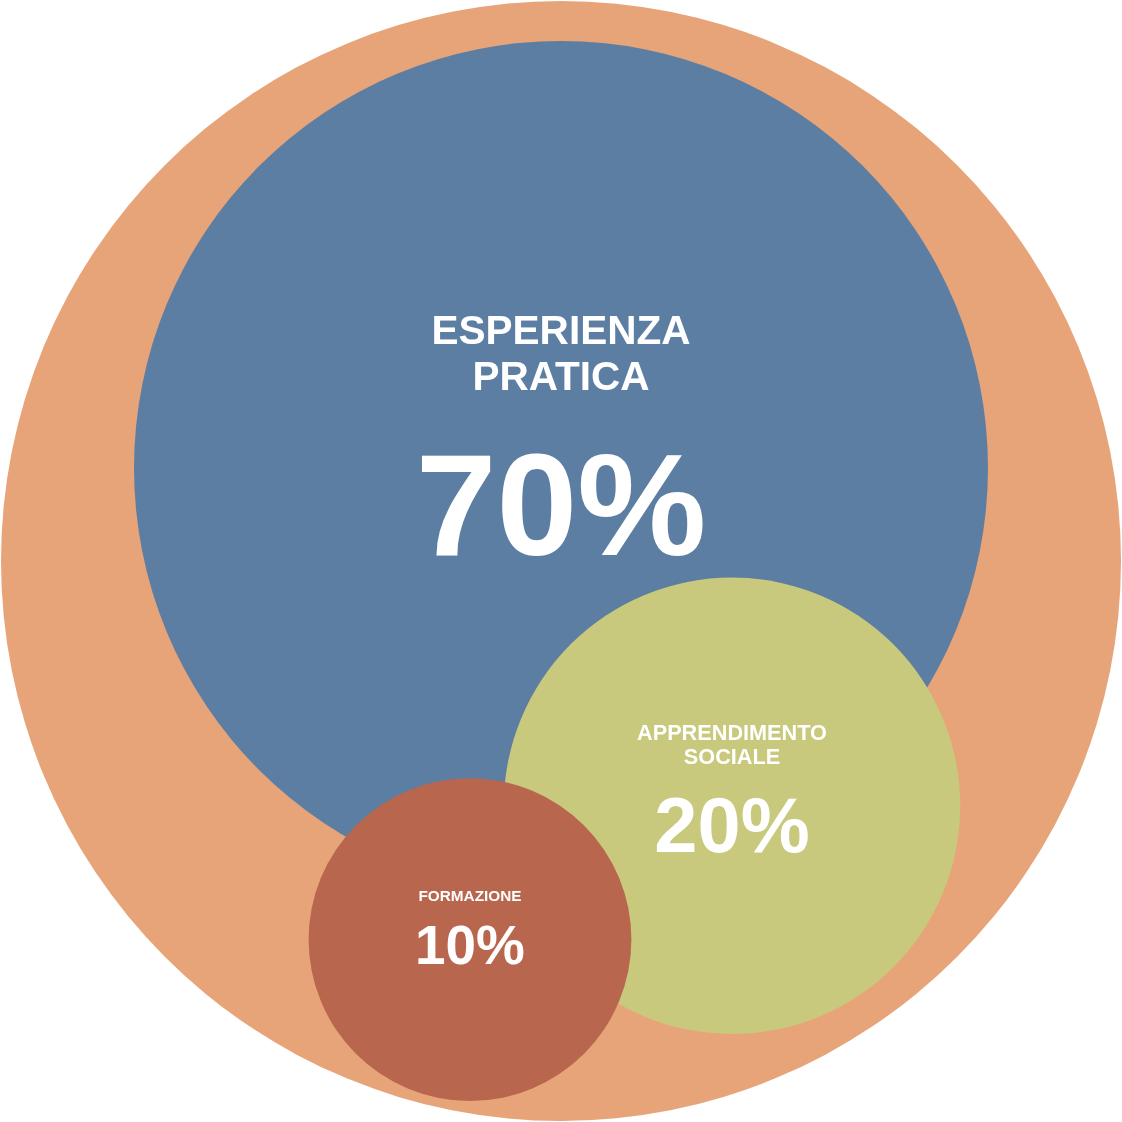 This screenshot has height=1122, width=1122. Describe the element at coordinates (732, 825) in the screenshot. I see `data-label: 20%` at that location.